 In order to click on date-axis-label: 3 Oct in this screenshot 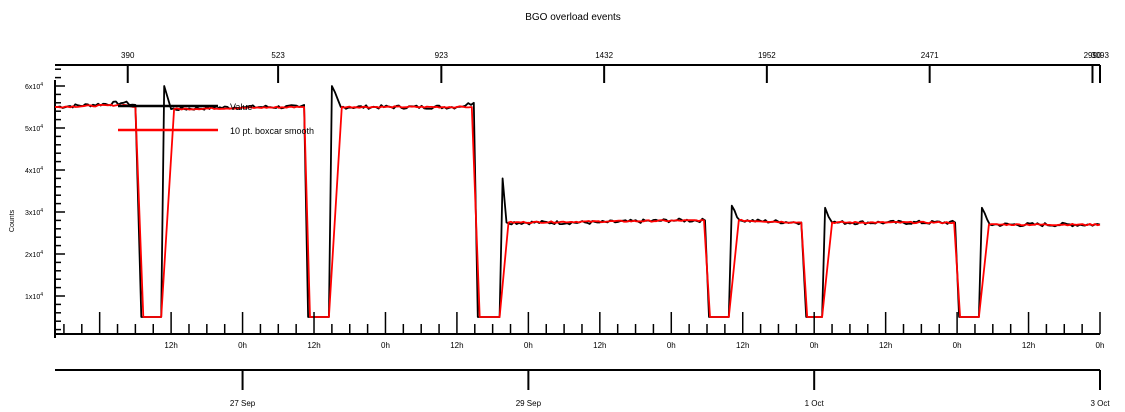, I will do `click(1100, 403)`.